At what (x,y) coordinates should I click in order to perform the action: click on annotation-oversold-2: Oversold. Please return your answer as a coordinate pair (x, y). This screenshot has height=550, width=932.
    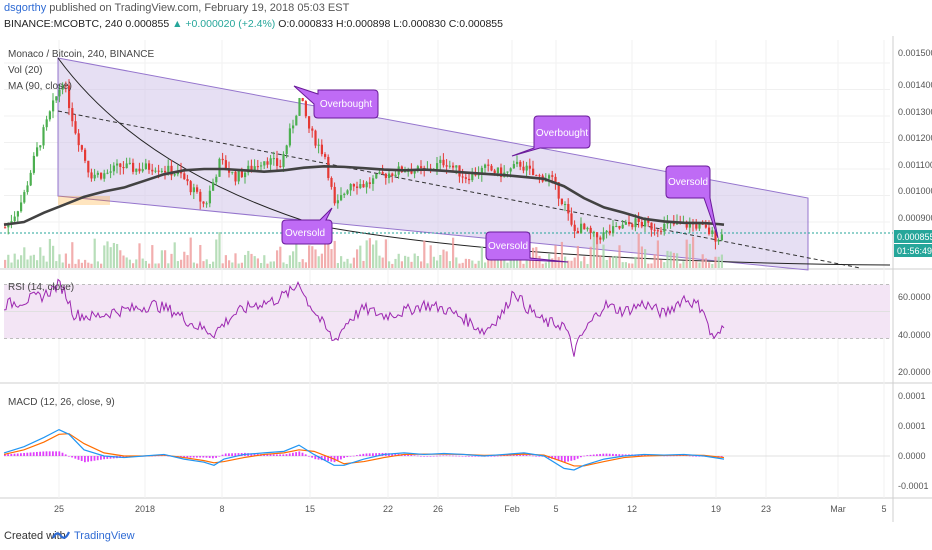
    Looking at the image, I should click on (527, 247).